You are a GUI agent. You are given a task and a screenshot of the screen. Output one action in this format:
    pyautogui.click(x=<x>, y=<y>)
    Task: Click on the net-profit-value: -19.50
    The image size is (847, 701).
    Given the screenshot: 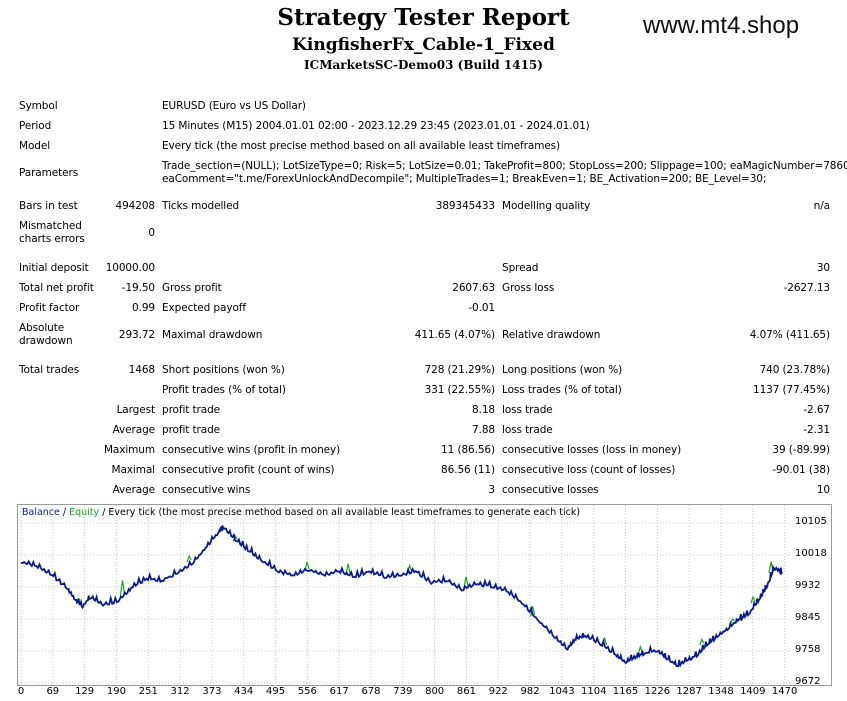 What is the action you would take?
    pyautogui.click(x=138, y=288)
    